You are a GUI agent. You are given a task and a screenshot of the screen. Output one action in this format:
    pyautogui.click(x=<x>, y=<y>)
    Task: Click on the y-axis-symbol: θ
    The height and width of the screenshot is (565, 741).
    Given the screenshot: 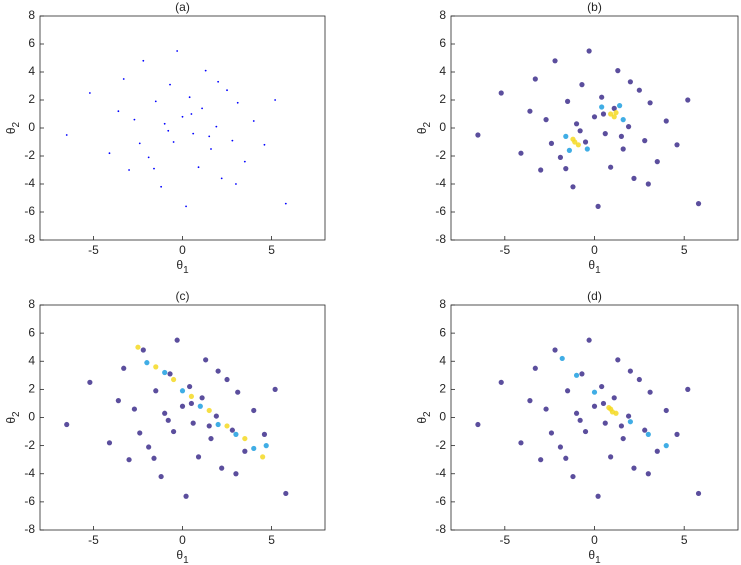 What is the action you would take?
    pyautogui.click(x=11, y=130)
    